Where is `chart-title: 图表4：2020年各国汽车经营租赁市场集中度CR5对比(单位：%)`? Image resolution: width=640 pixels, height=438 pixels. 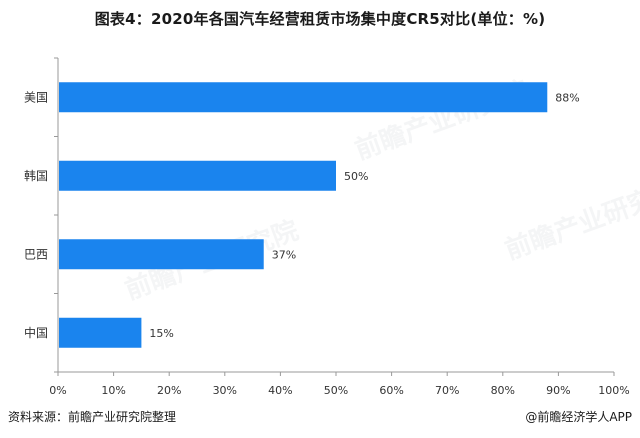 chart-title: 图表4：2020年各国汽车经营租赁市场集中度CR5对比(单位：%) is located at coordinates (320, 19).